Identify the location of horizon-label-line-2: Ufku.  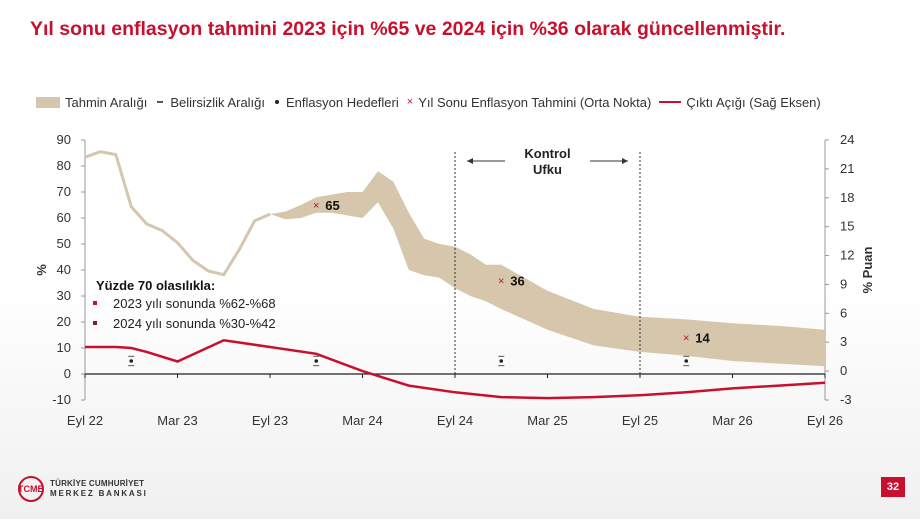
(547, 169).